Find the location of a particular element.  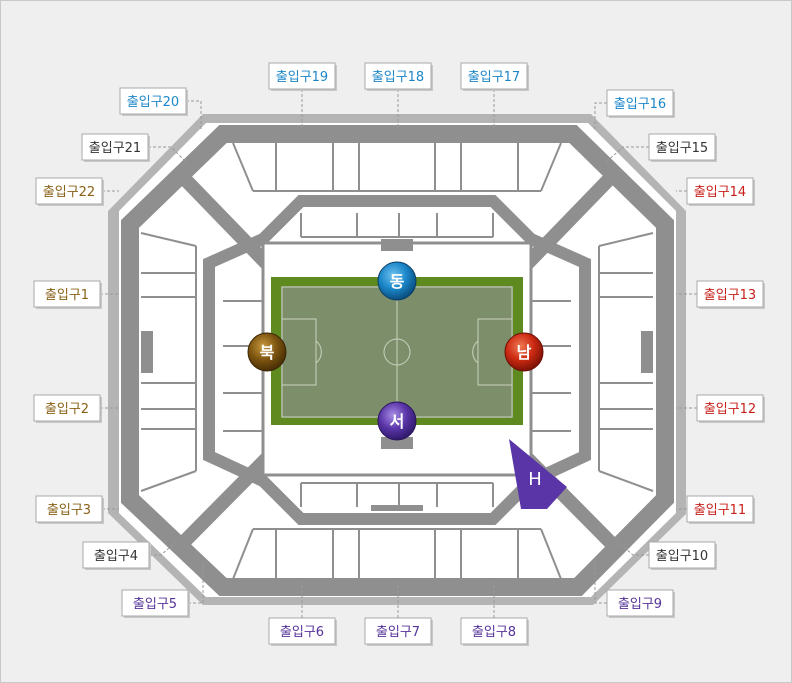

direction-south-marker: 남 is located at coordinates (524, 352).